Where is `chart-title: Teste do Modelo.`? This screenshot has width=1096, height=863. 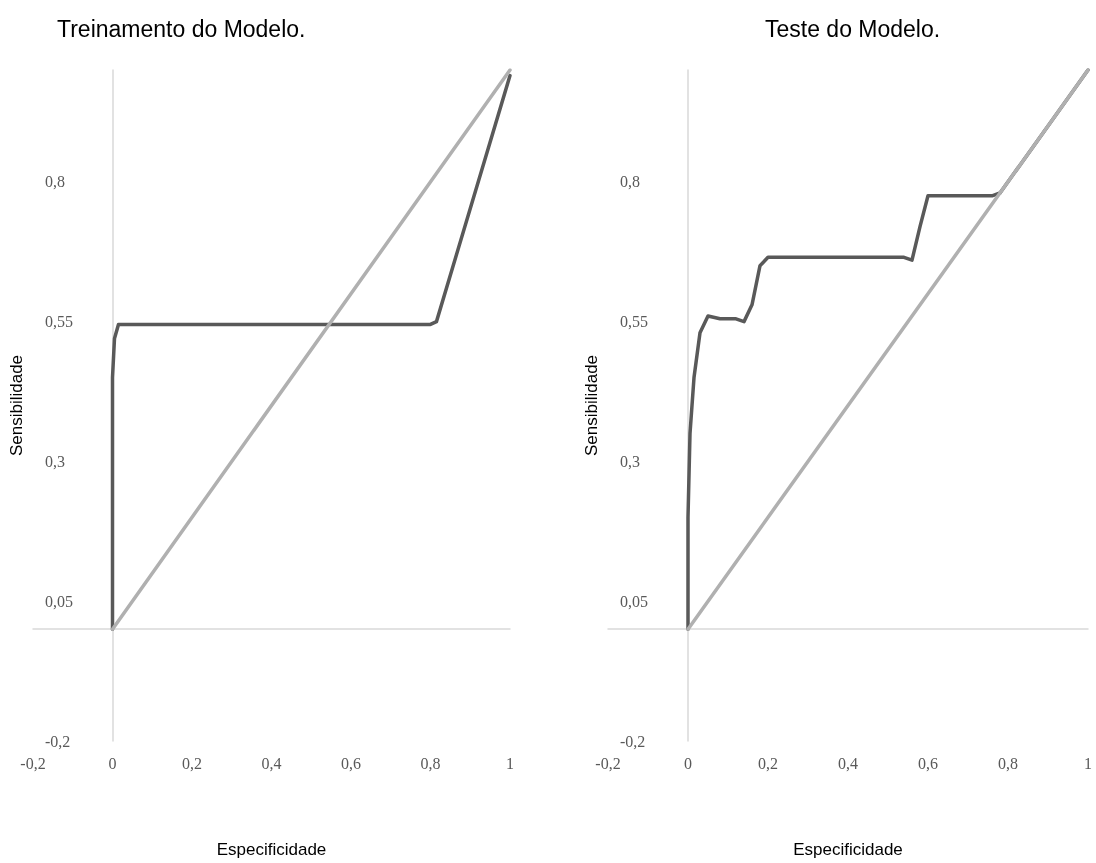
chart-title: Teste do Modelo. is located at coordinates (853, 28).